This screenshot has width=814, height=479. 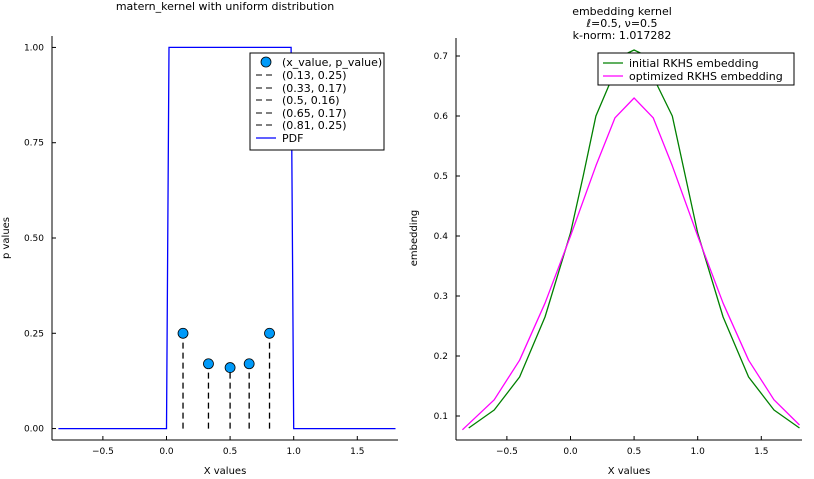 What do you see at coordinates (761, 452) in the screenshot?
I see `right-x-tick-label: 1.5` at bounding box center [761, 452].